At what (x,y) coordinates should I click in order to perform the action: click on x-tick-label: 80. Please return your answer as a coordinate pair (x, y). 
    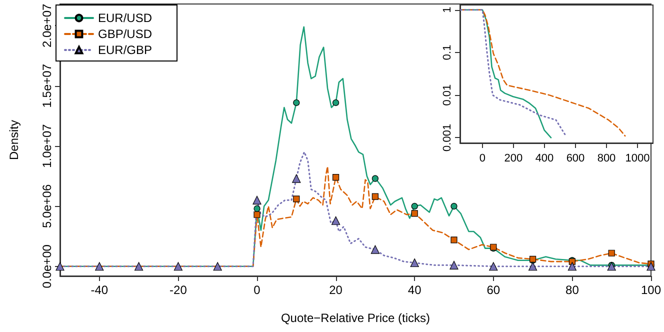
    Looking at the image, I should click on (573, 290).